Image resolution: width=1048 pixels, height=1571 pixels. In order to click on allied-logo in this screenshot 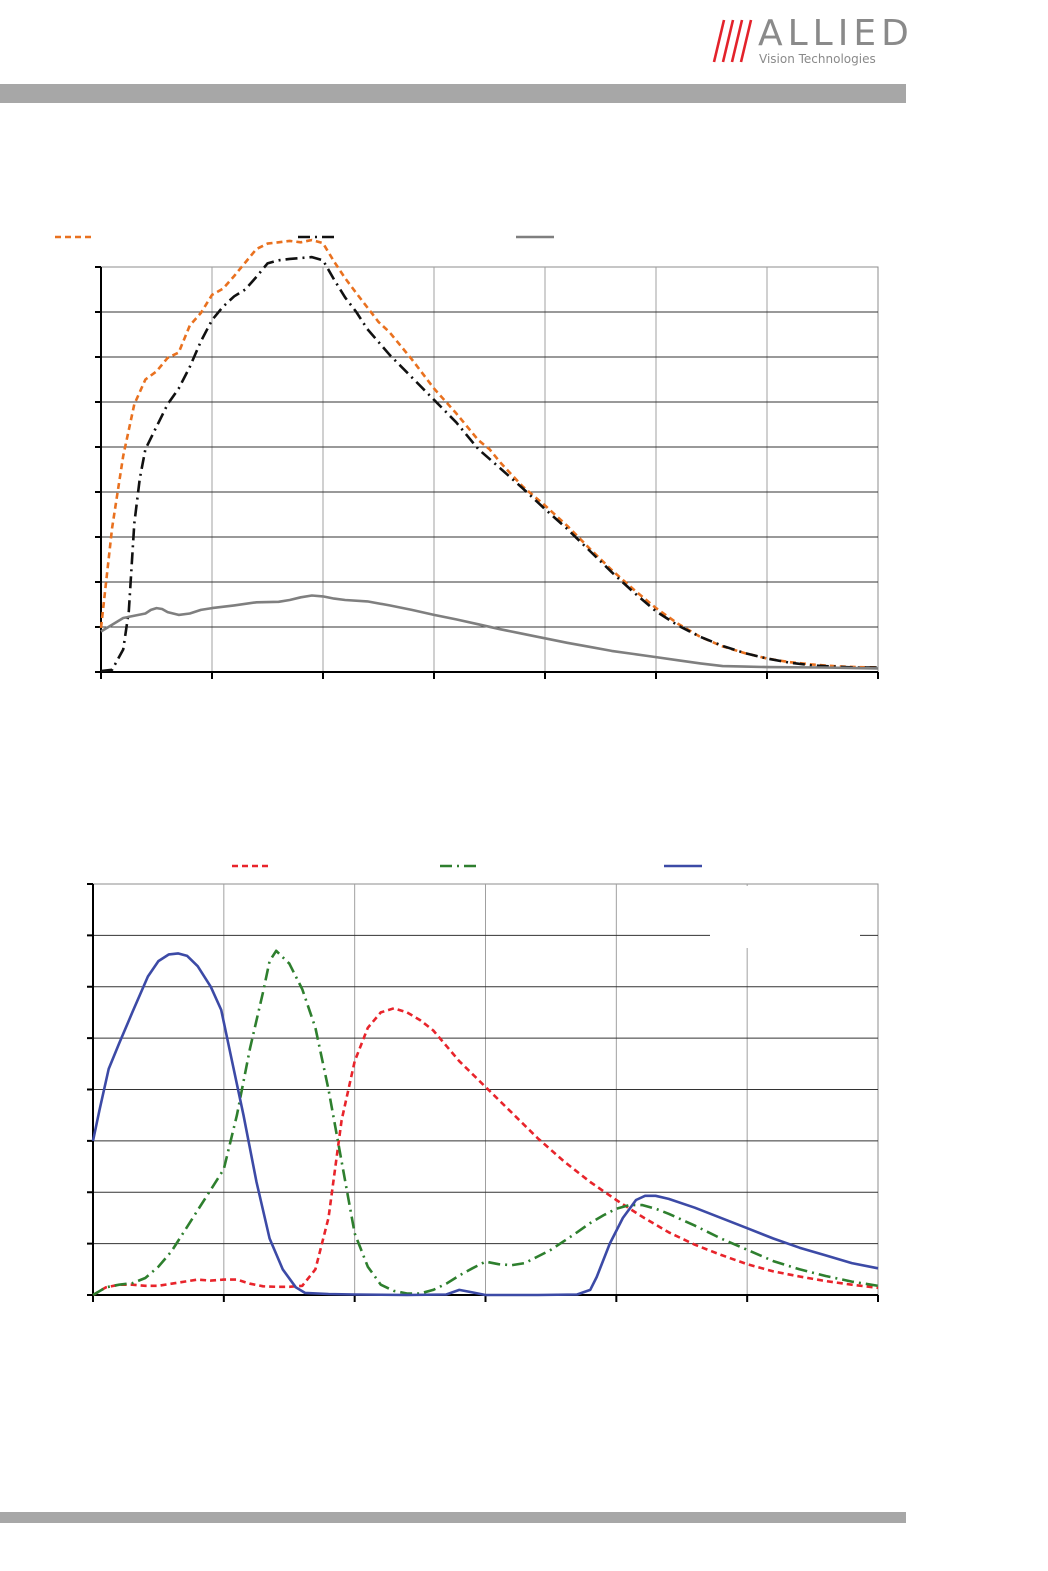, I will do `click(732, 41)`.